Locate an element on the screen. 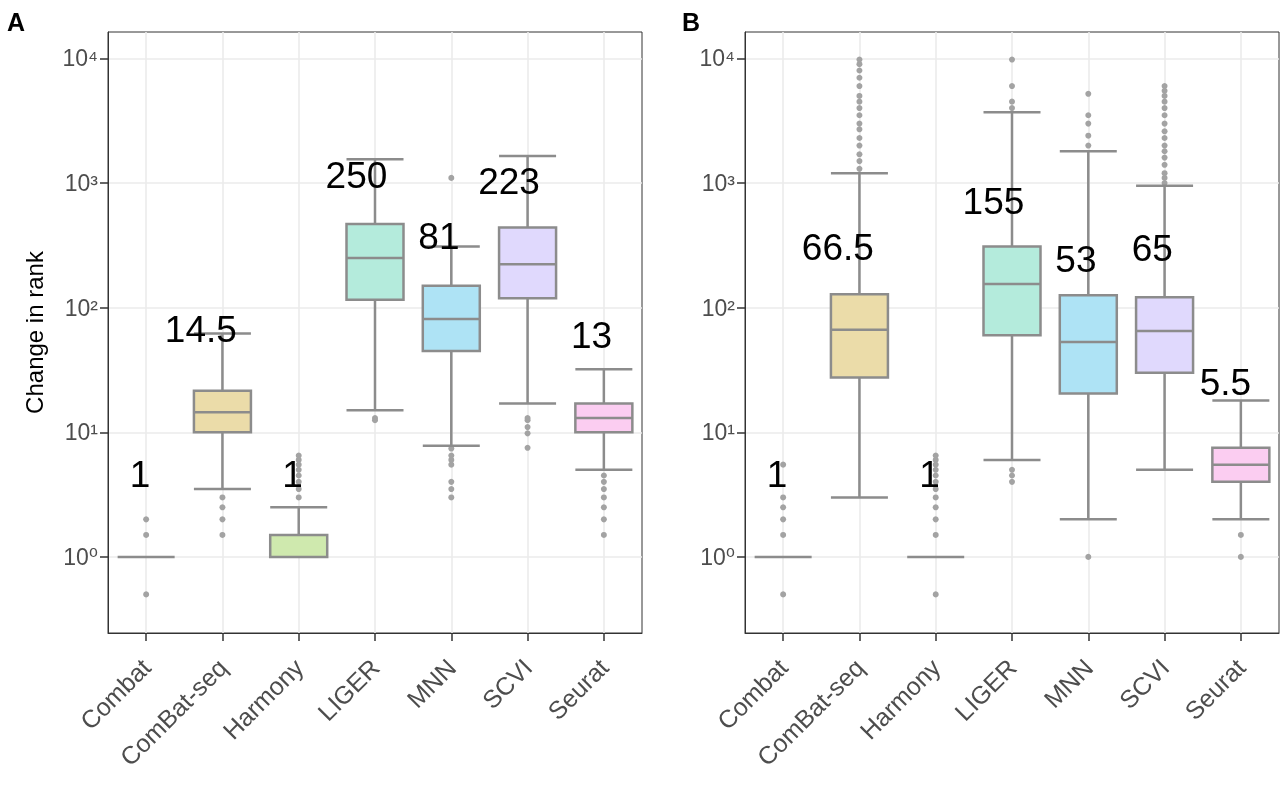 This screenshot has width=1280, height=787. chart-title: B is located at coordinates (691, 21).